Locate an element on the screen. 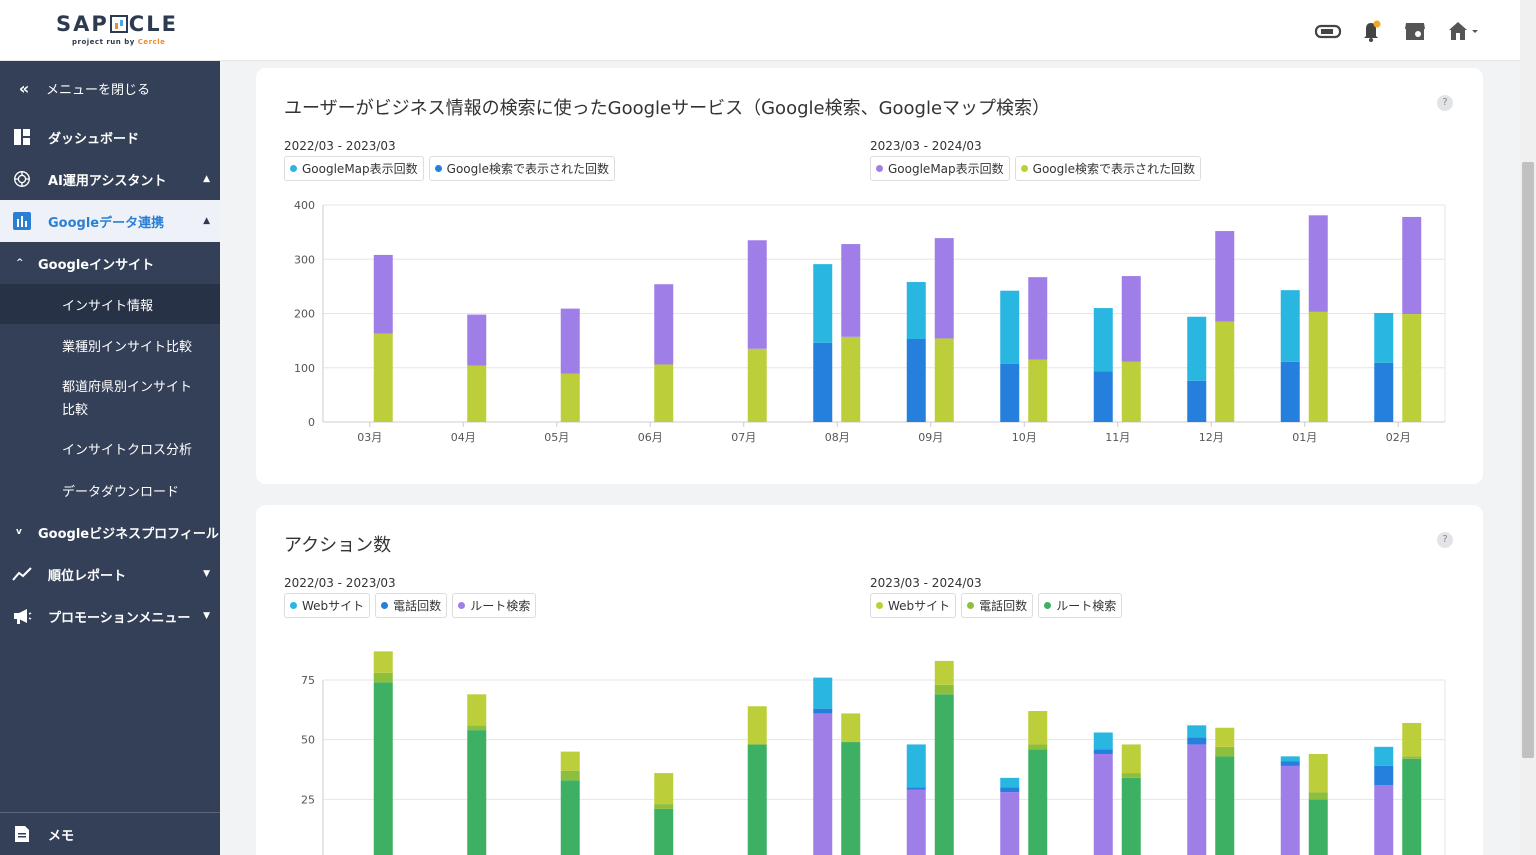 The image size is (1536, 855). caret-down-icon: ▼ is located at coordinates (206, 574).